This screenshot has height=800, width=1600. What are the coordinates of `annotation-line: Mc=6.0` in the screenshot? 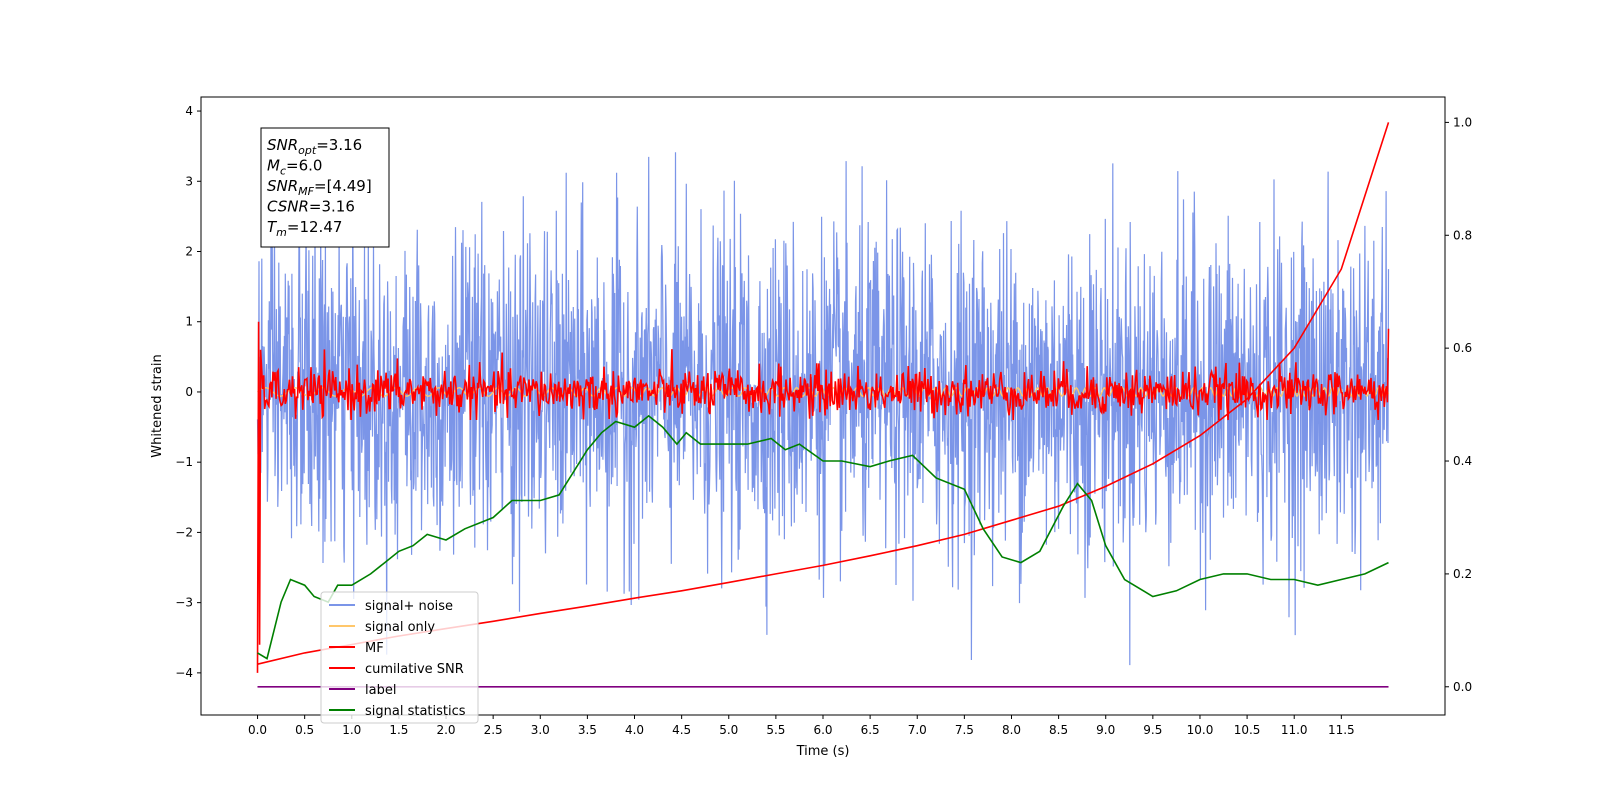 It's located at (294, 167).